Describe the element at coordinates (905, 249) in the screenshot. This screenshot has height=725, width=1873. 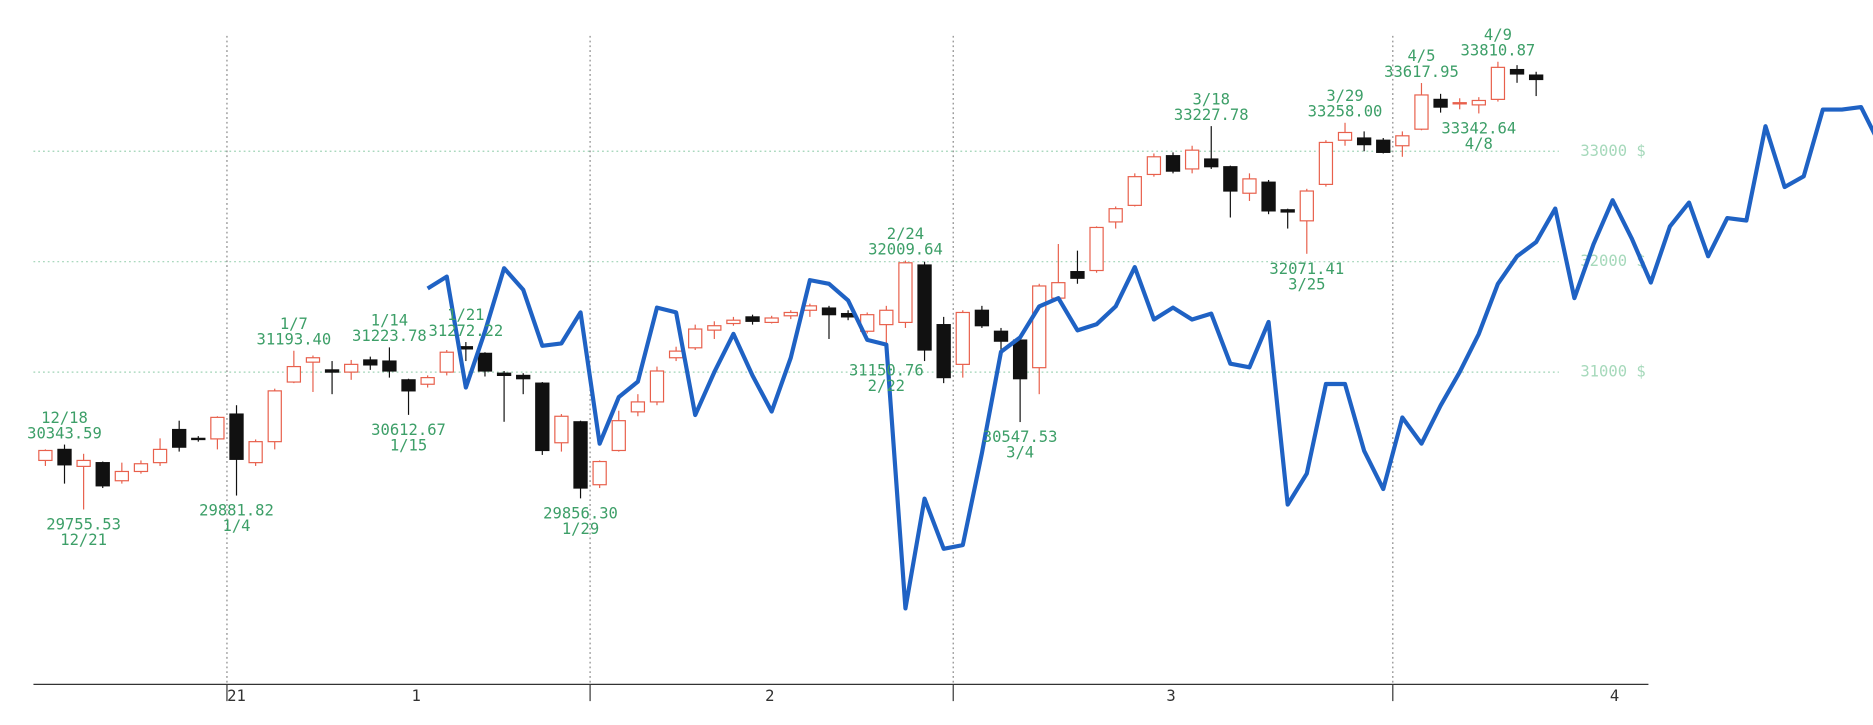
I see `annotation-value: 32009.64` at that location.